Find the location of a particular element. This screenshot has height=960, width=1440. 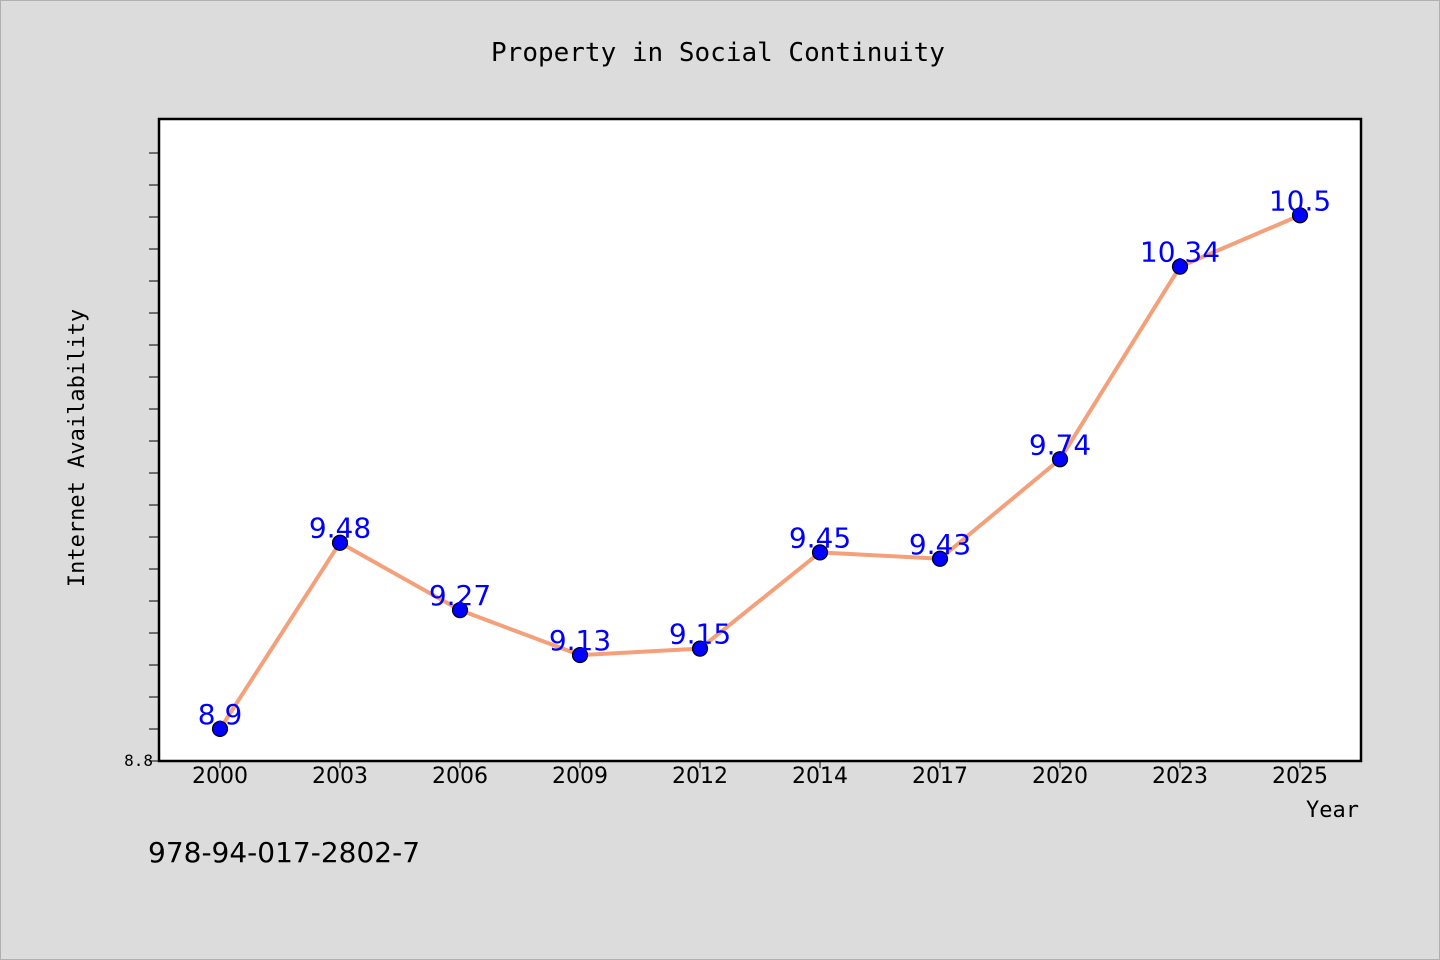

data-label: 9.27 is located at coordinates (460, 595).